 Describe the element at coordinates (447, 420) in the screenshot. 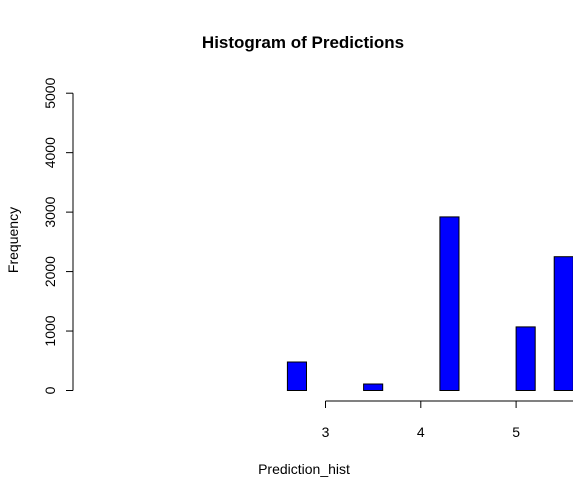

I see `x-axis: 34567` at that location.